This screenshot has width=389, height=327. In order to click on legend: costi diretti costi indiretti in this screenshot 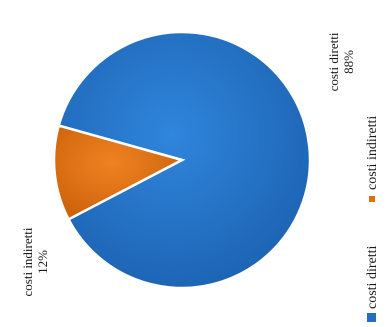, I will do `click(372, 219)`.